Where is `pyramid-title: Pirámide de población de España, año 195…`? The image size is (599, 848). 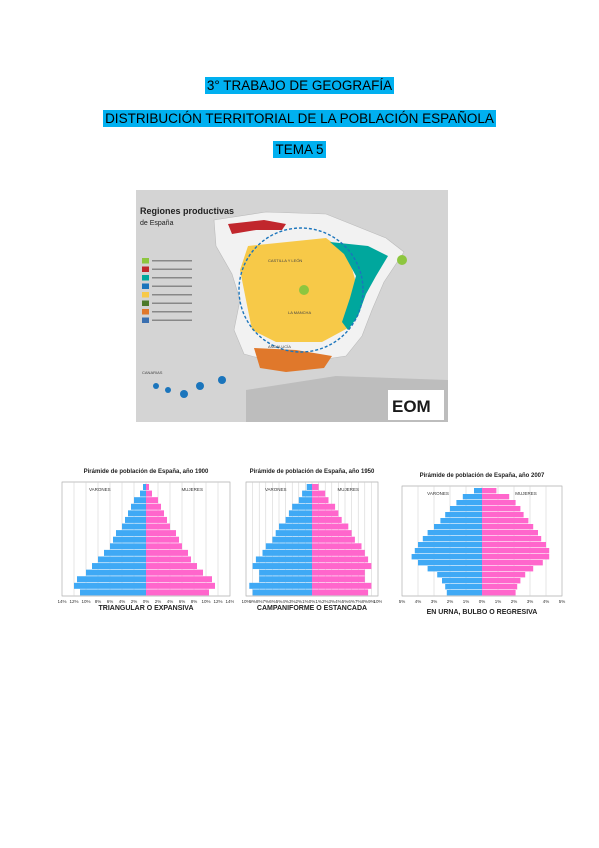
pyramid-title: Pirámide de población de España, año 195… is located at coordinates (312, 472).